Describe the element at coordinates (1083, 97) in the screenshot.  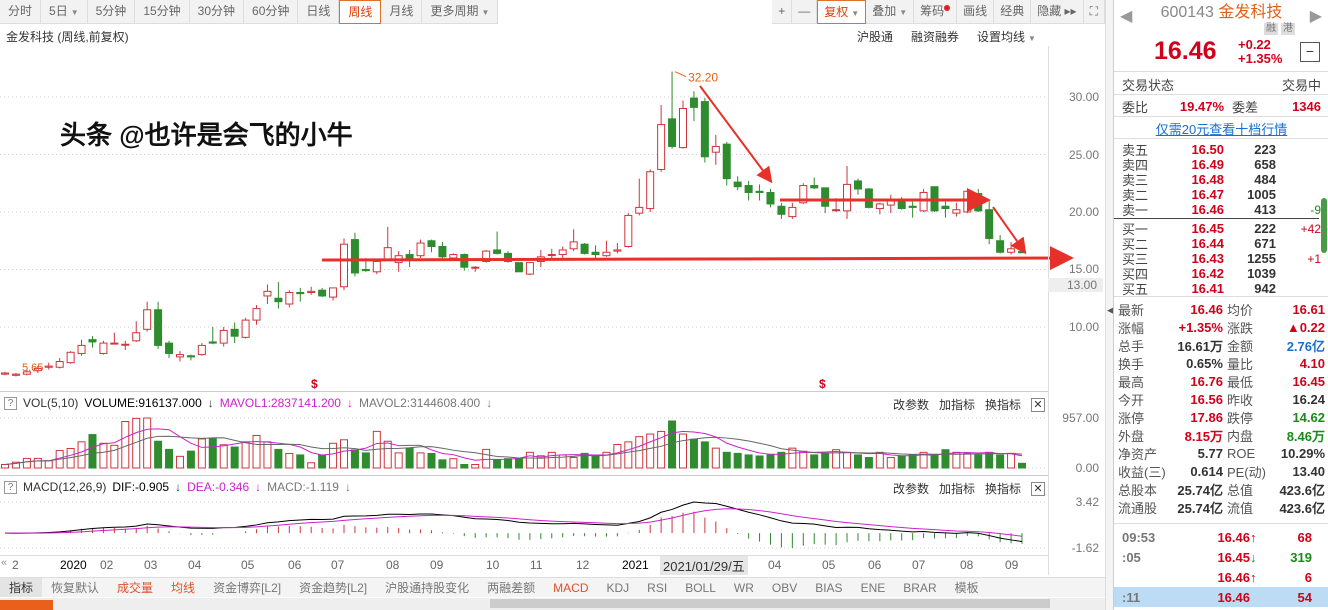
I see `y-tick: 30.00` at that location.